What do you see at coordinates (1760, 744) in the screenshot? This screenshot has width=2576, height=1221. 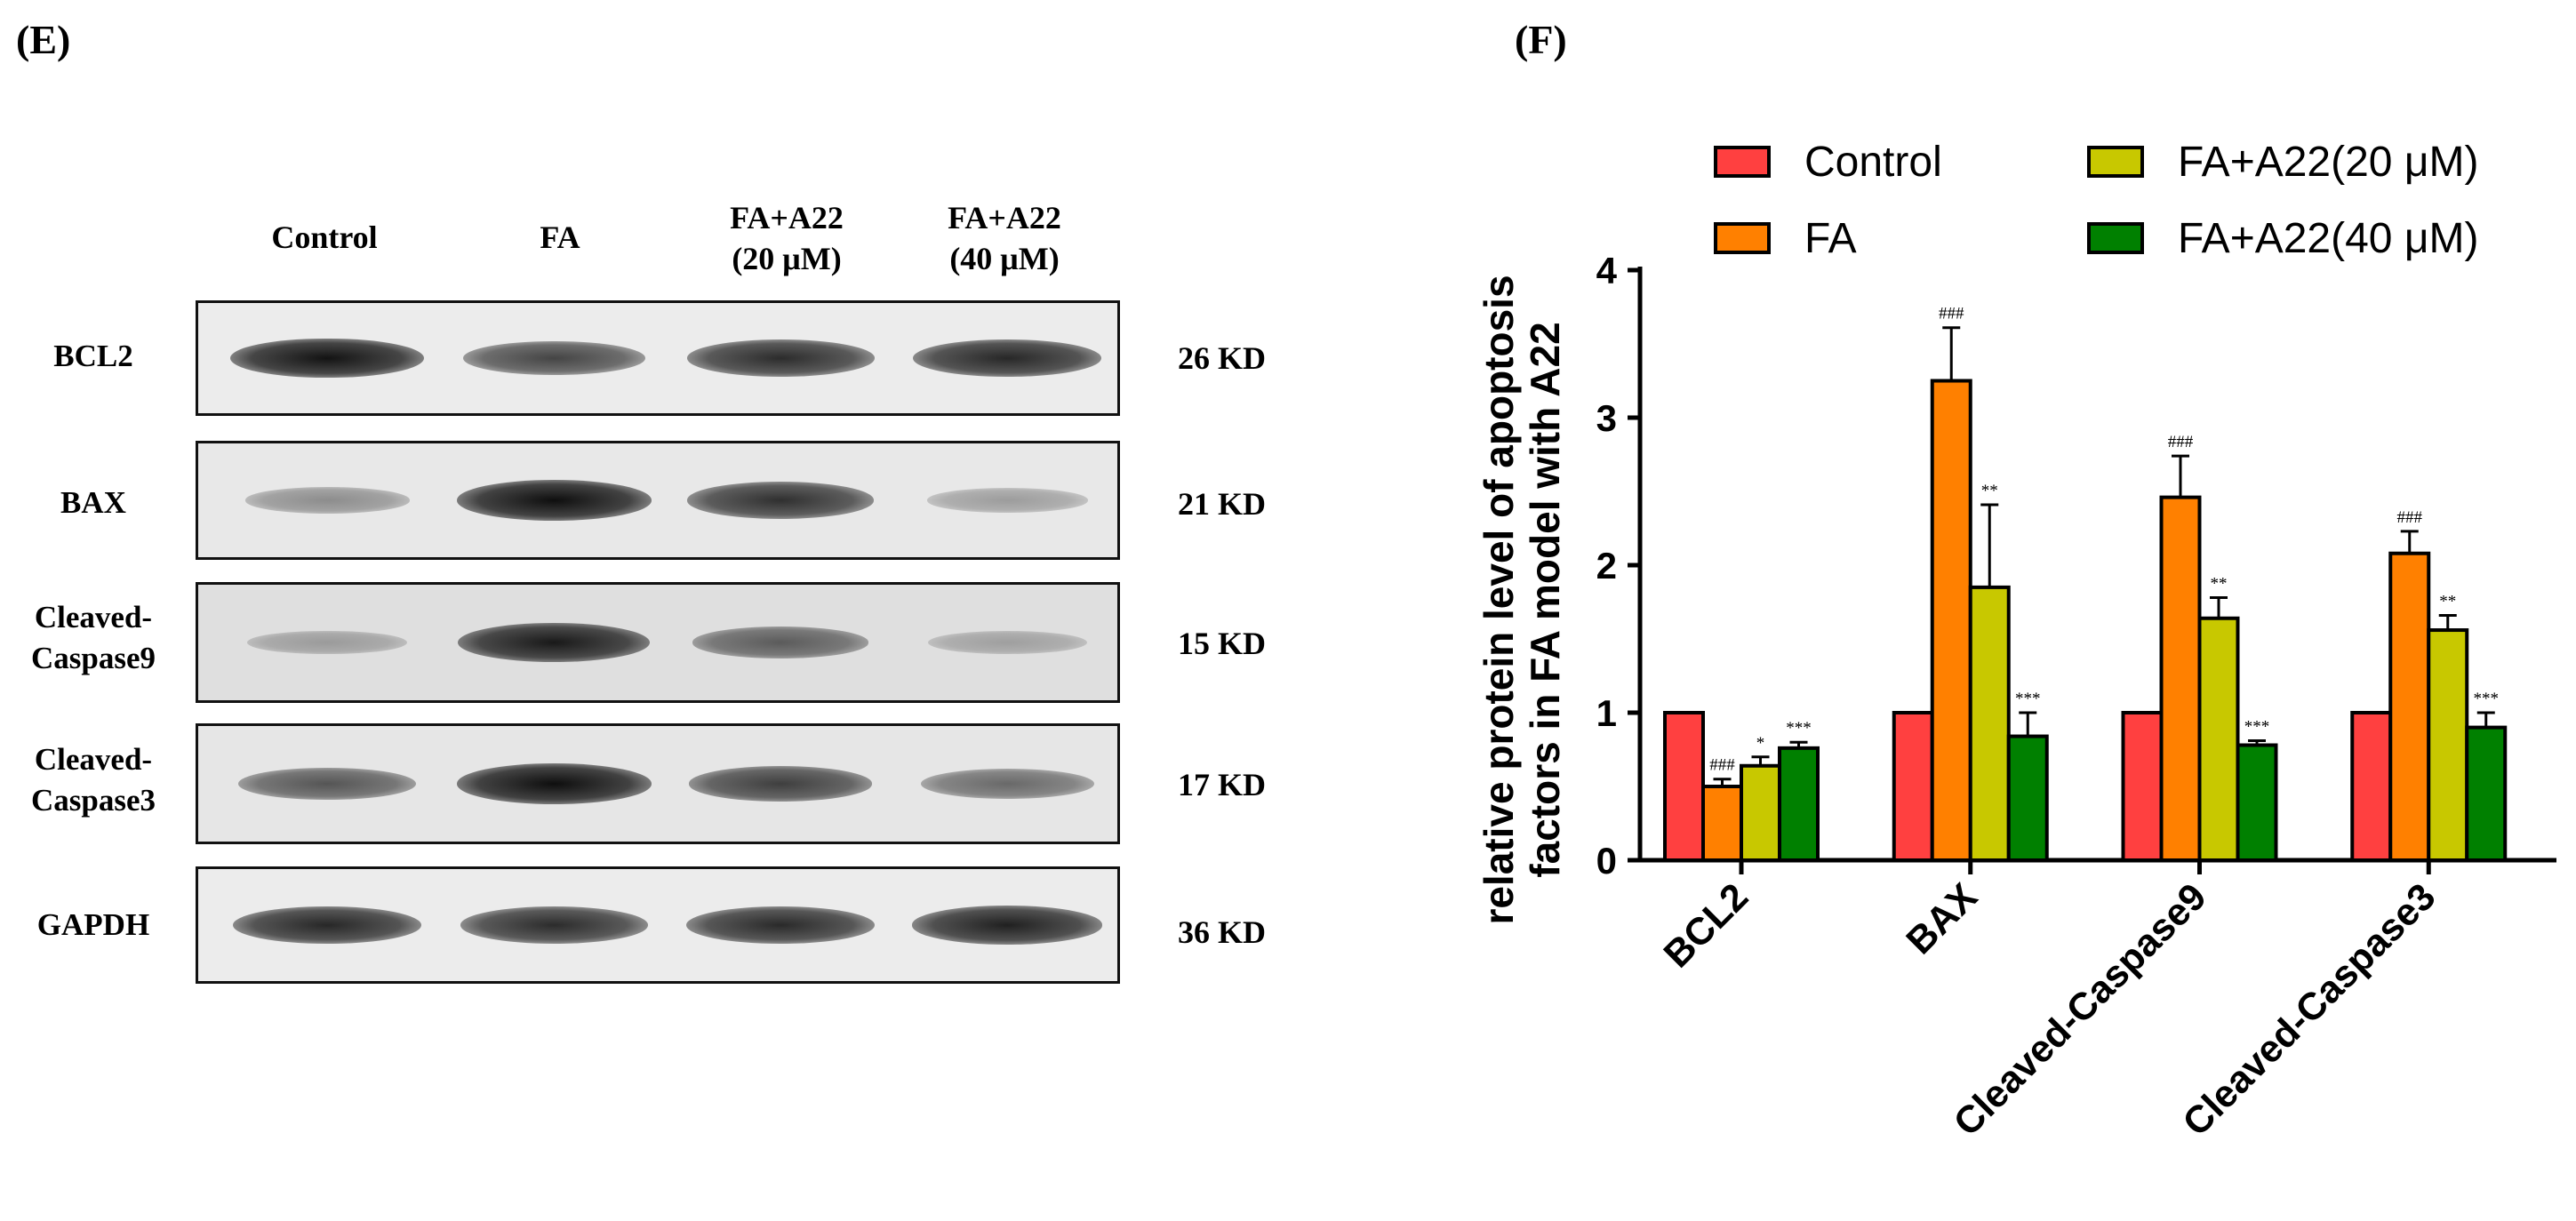 I see `significance-label: *` at bounding box center [1760, 744].